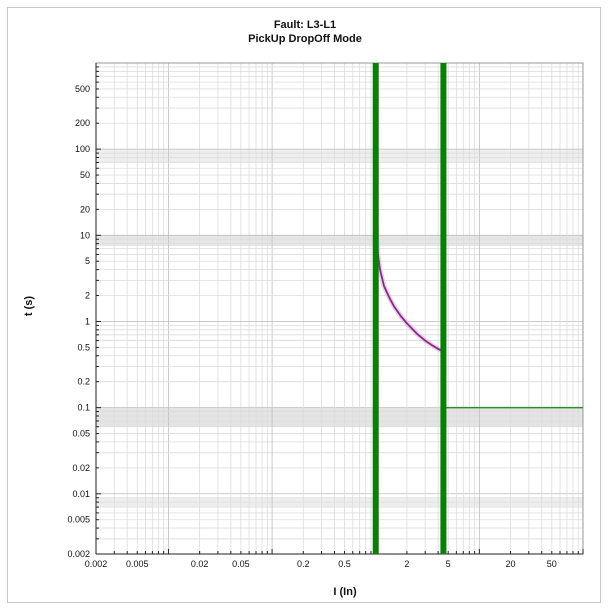 This screenshot has height=611, width=610. I want to click on y-axis-label: t (s), so click(29, 306).